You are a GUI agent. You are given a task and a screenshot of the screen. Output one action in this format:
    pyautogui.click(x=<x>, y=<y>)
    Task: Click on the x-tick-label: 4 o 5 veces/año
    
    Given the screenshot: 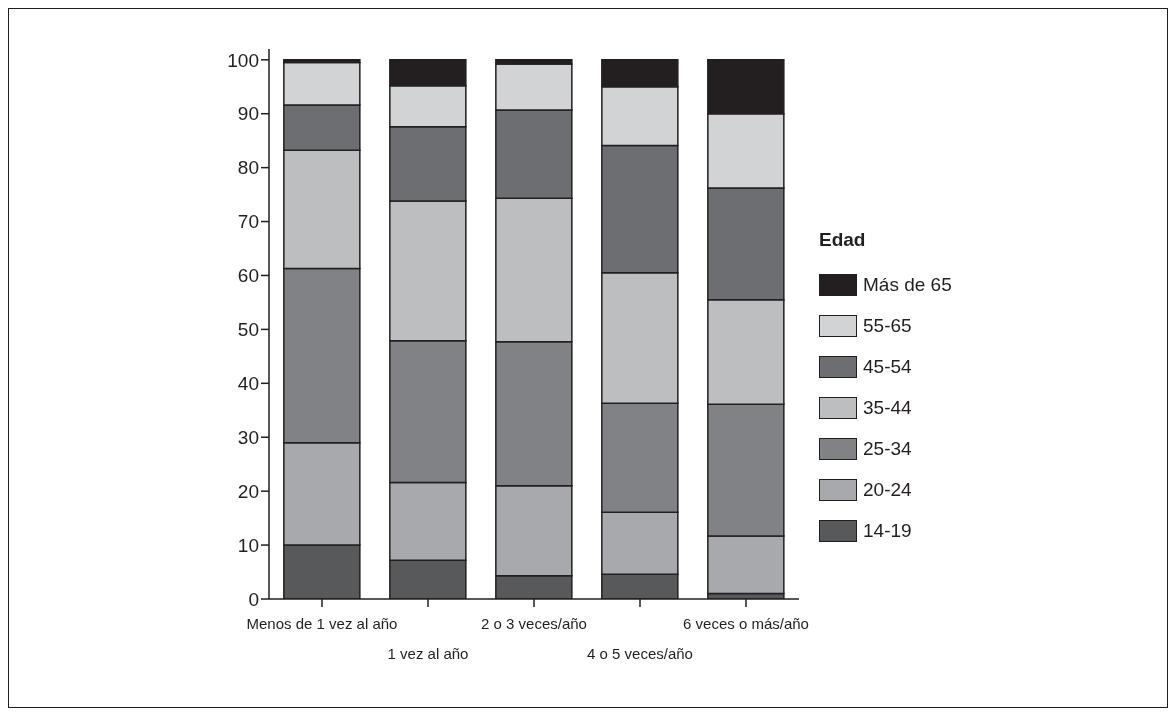 What is the action you would take?
    pyautogui.click(x=640, y=653)
    